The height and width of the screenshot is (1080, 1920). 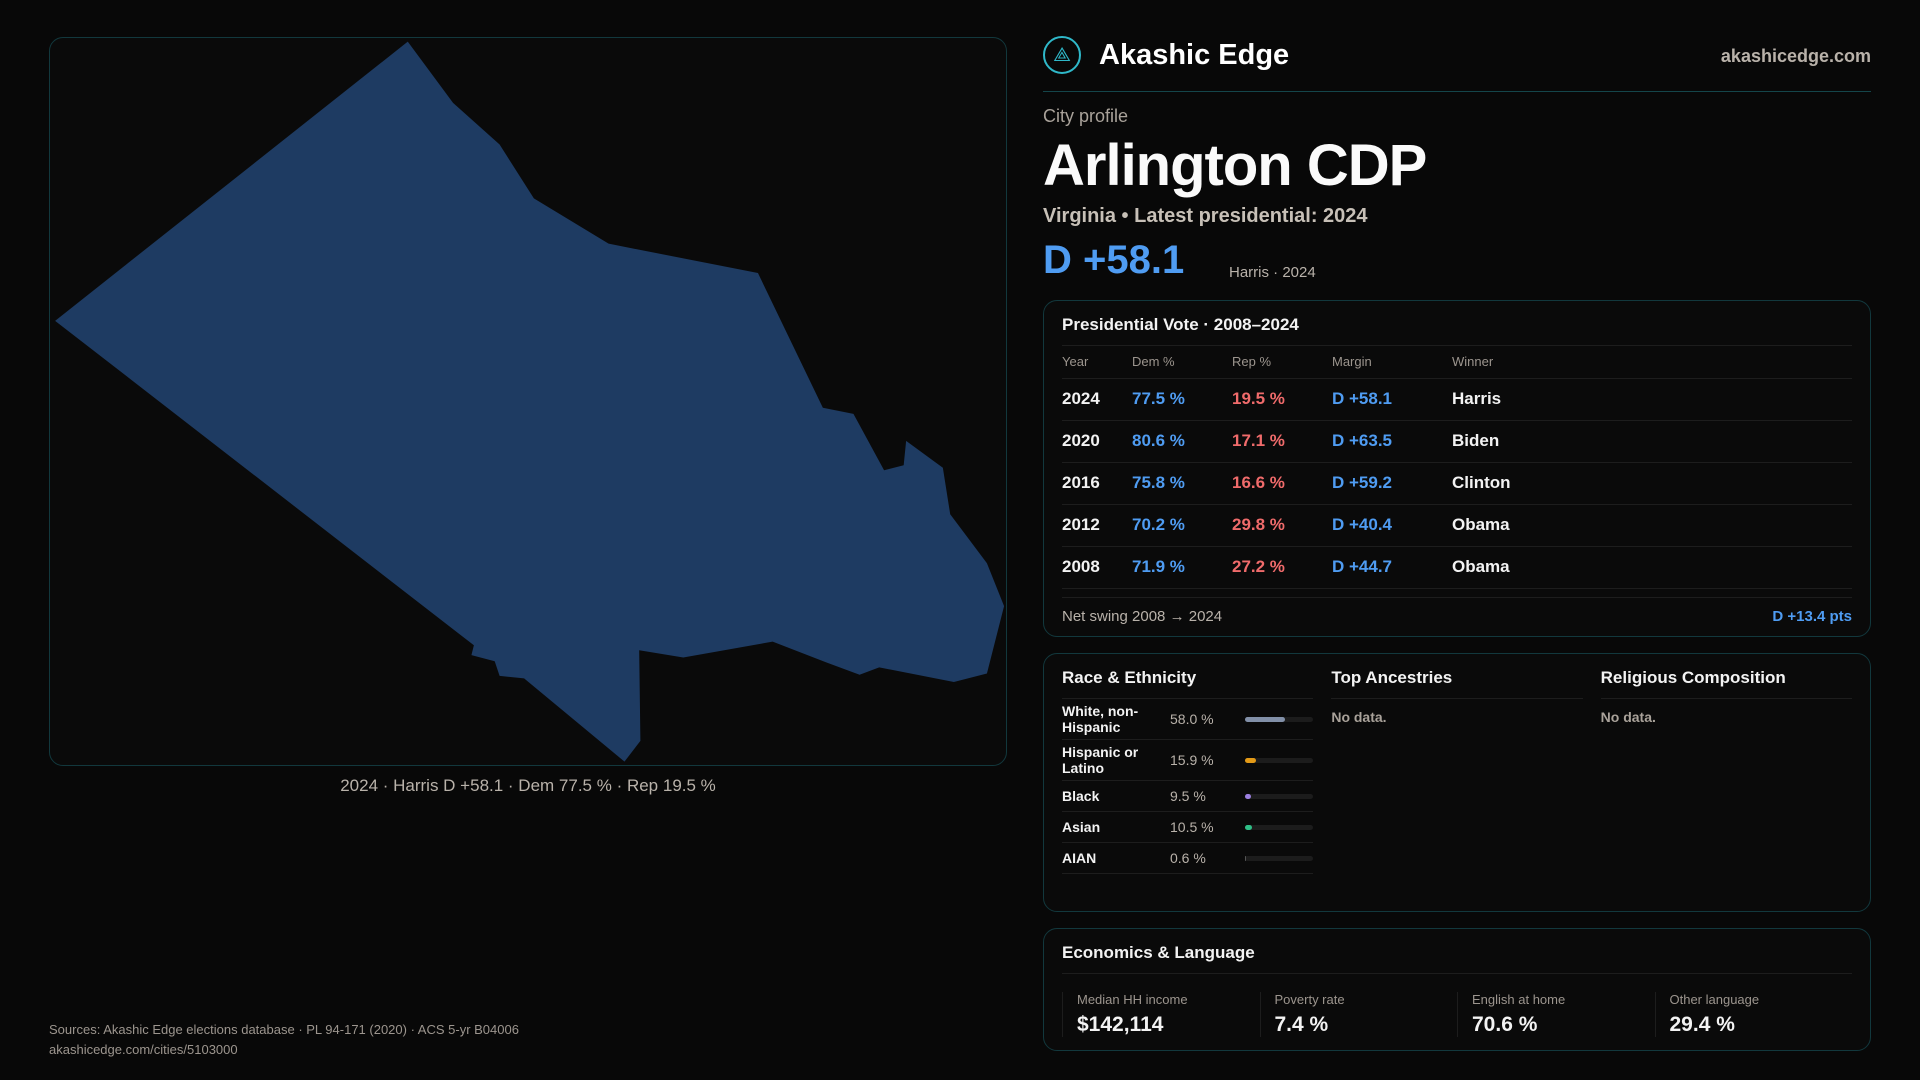 What do you see at coordinates (1097, 567) in the screenshot?
I see `cell-year: 2008` at bounding box center [1097, 567].